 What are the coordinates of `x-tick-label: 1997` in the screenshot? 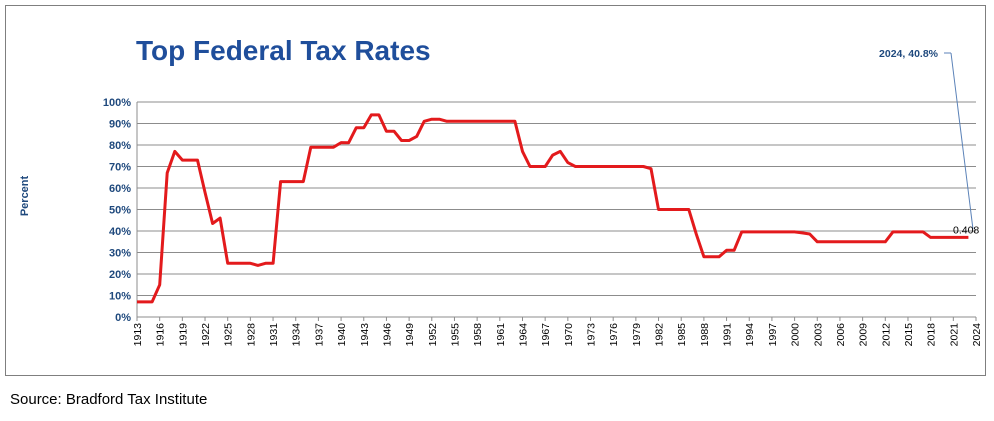 It's located at (773, 335).